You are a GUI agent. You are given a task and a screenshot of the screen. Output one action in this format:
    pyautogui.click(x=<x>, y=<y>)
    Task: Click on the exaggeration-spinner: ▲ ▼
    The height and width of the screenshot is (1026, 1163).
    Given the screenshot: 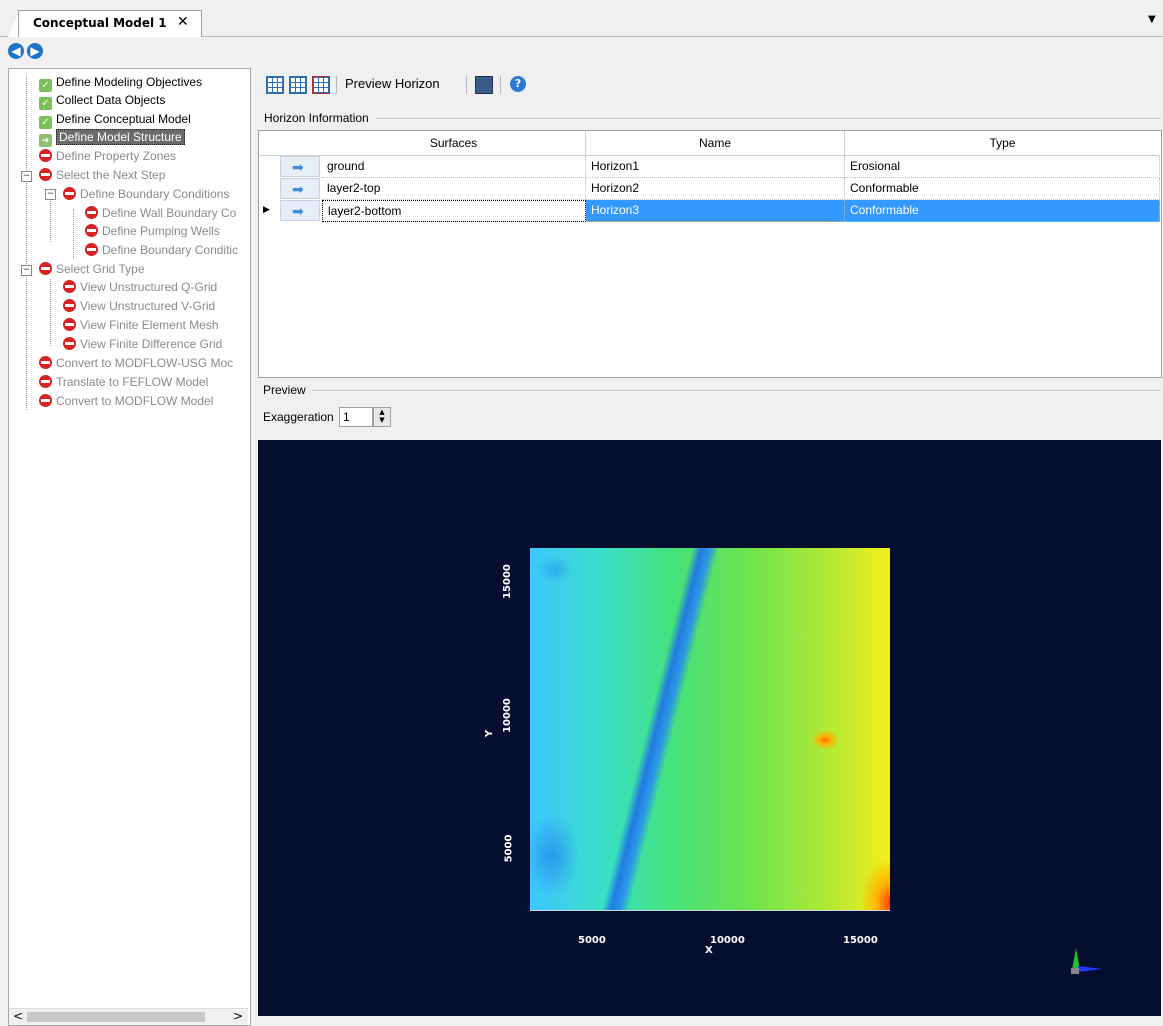 What is the action you would take?
    pyautogui.click(x=382, y=417)
    